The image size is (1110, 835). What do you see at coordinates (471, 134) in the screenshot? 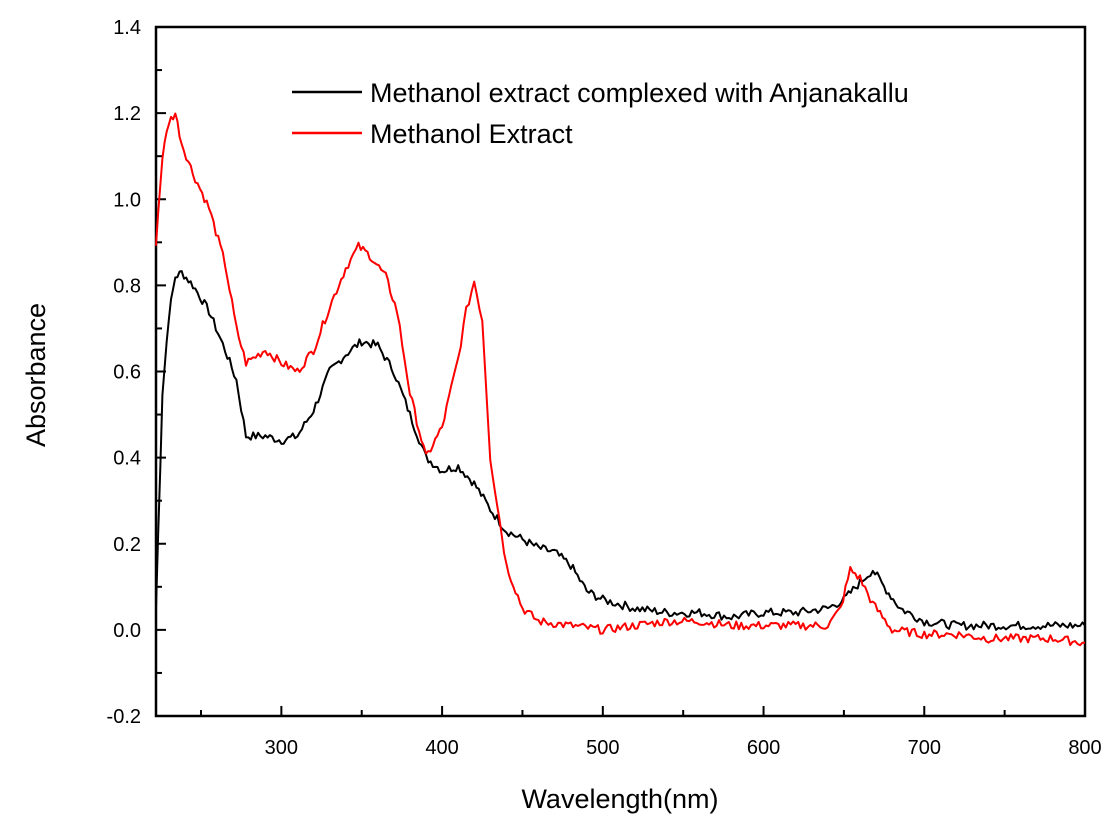
I see `legend-label-2: Methanol Extract` at bounding box center [471, 134].